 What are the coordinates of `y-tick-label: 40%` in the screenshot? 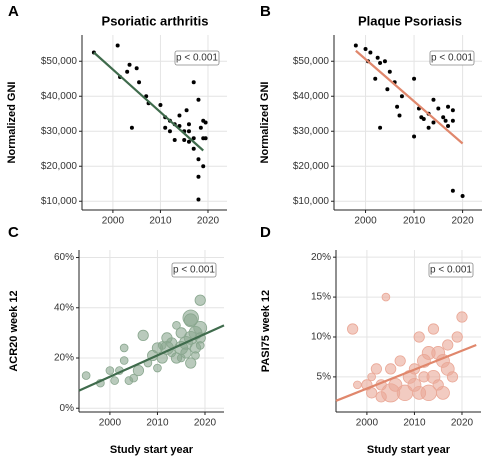 It's located at (64, 307).